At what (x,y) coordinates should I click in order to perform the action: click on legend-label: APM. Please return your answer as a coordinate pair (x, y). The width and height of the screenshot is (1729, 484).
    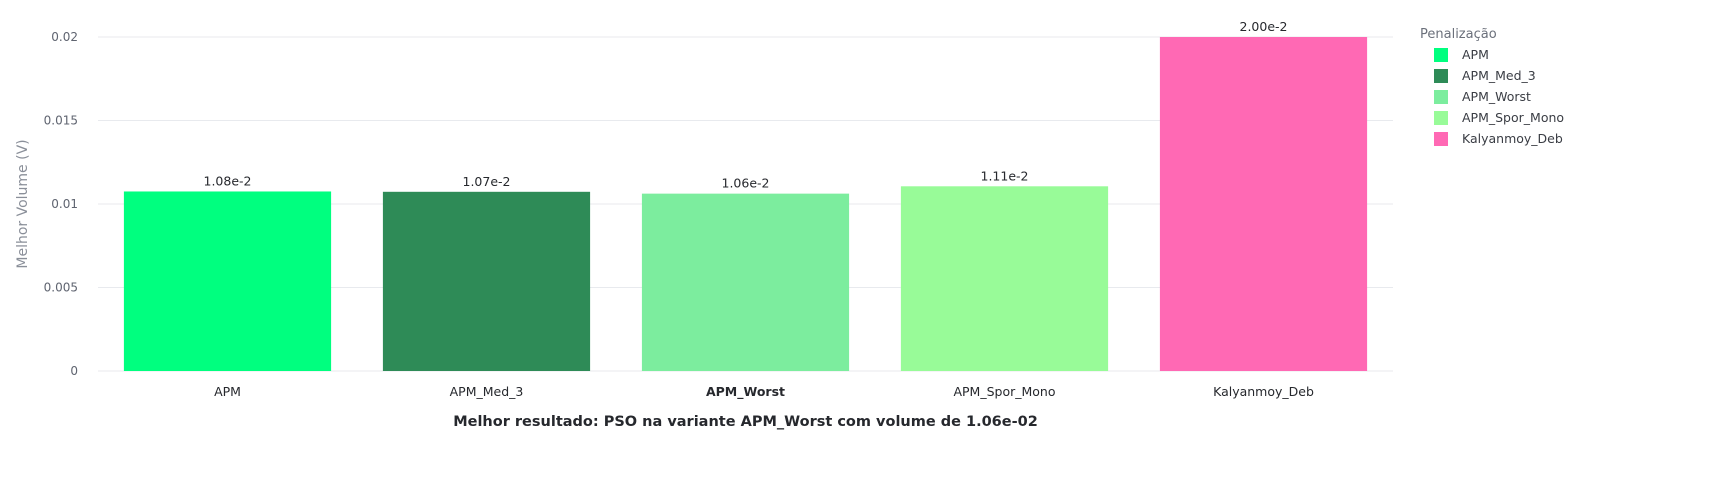
    Looking at the image, I should click on (1475, 54).